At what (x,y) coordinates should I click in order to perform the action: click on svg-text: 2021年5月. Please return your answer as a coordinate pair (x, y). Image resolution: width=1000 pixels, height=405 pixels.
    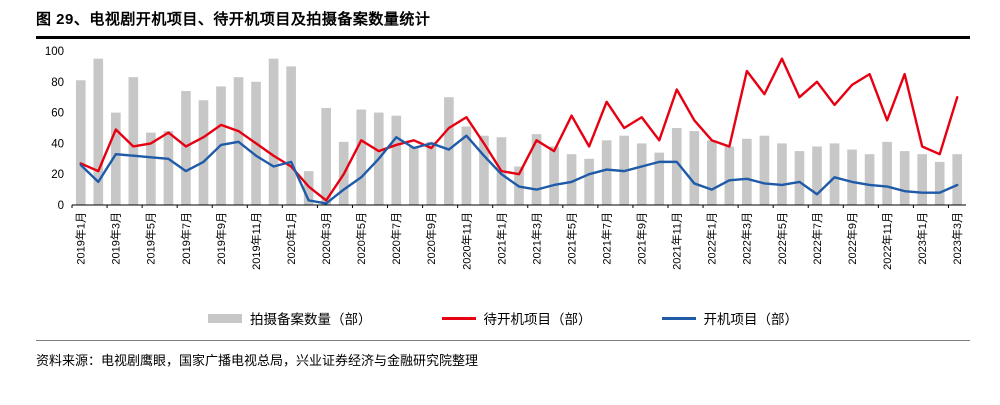
    Looking at the image, I should click on (571, 238).